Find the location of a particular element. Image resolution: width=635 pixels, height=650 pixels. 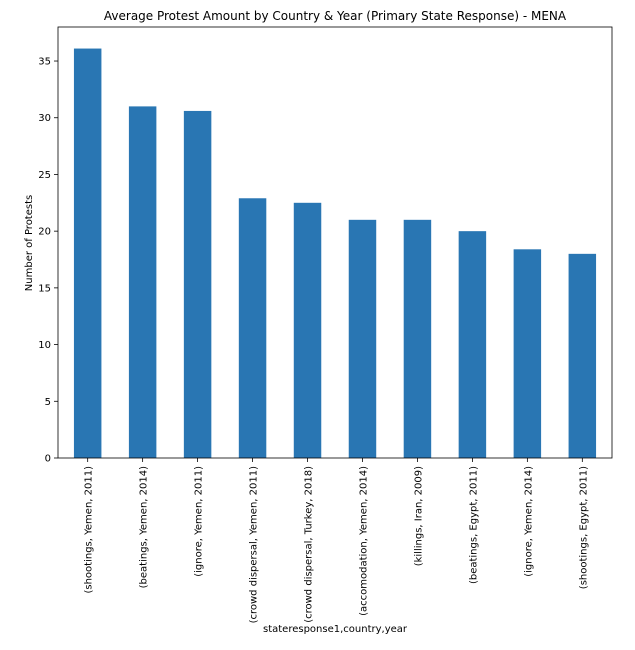

x-tick-label-2: (ignore, Yemen, 2011) is located at coordinates (199, 521).